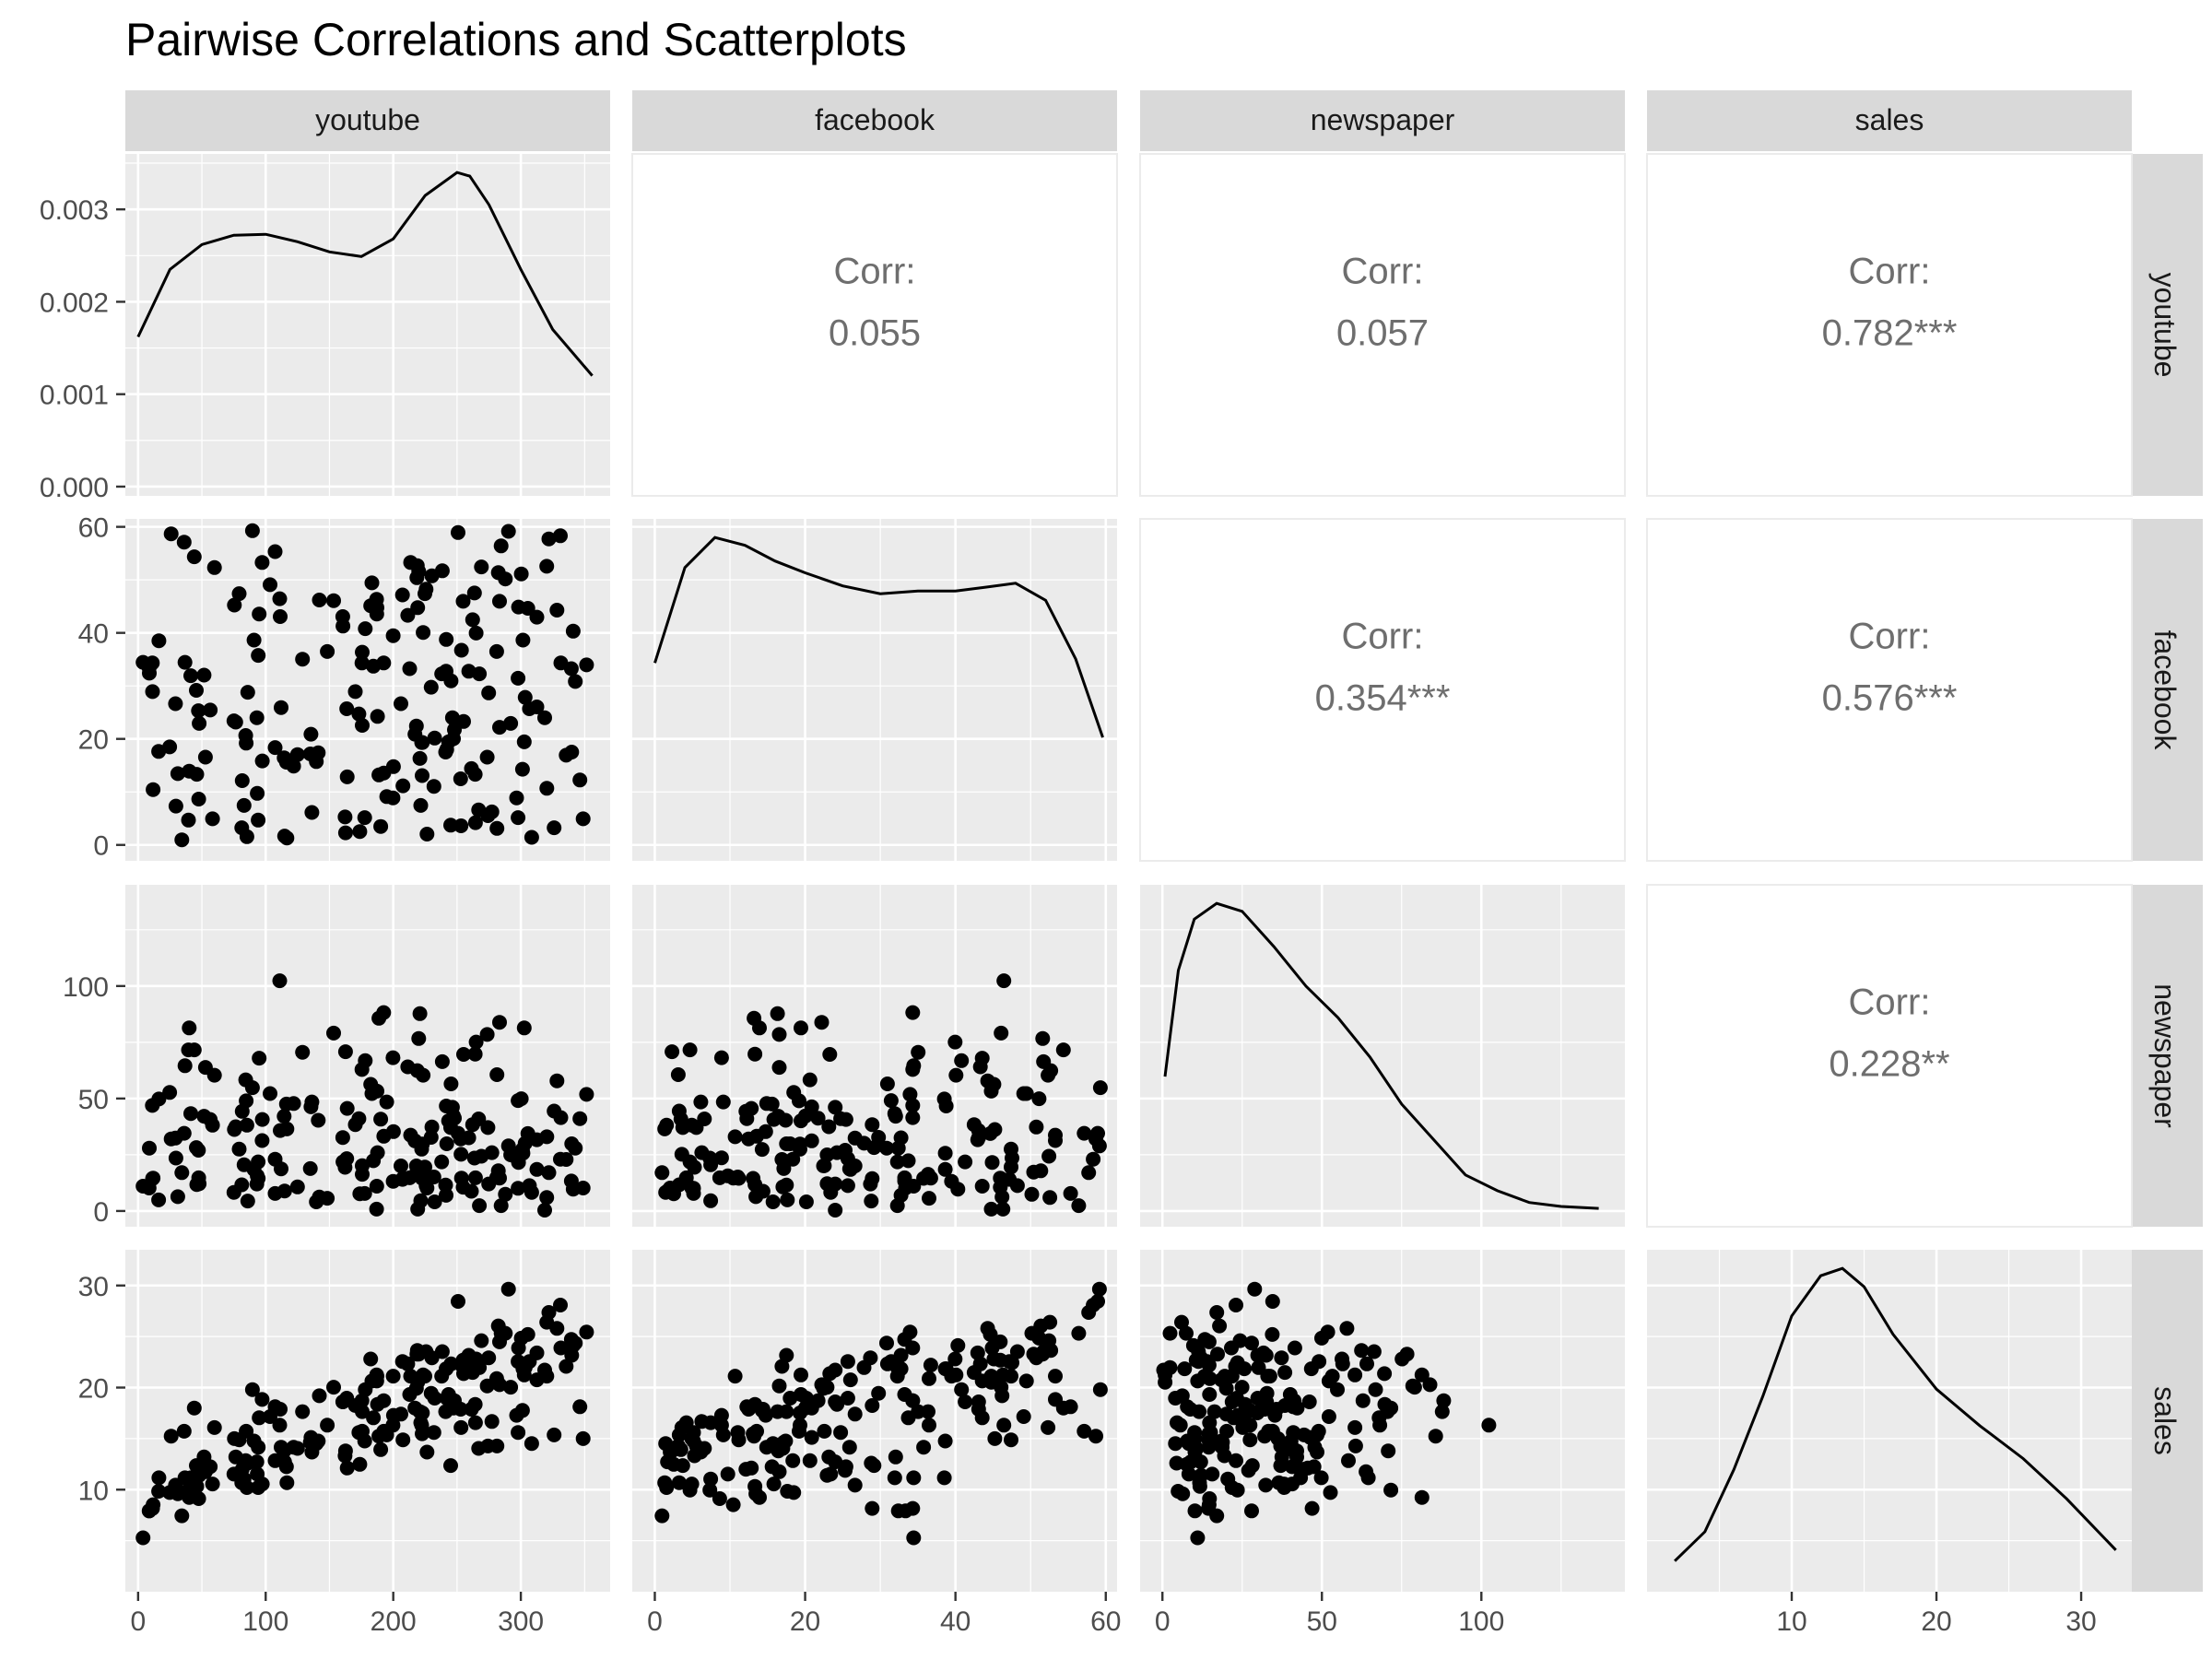 The image size is (2212, 1659). I want to click on strip-top-youtube, so click(367, 120).